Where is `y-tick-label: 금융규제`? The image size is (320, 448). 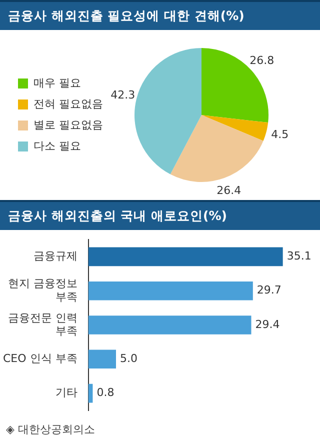 y-tick-label: 금융규제 is located at coordinates (55, 256).